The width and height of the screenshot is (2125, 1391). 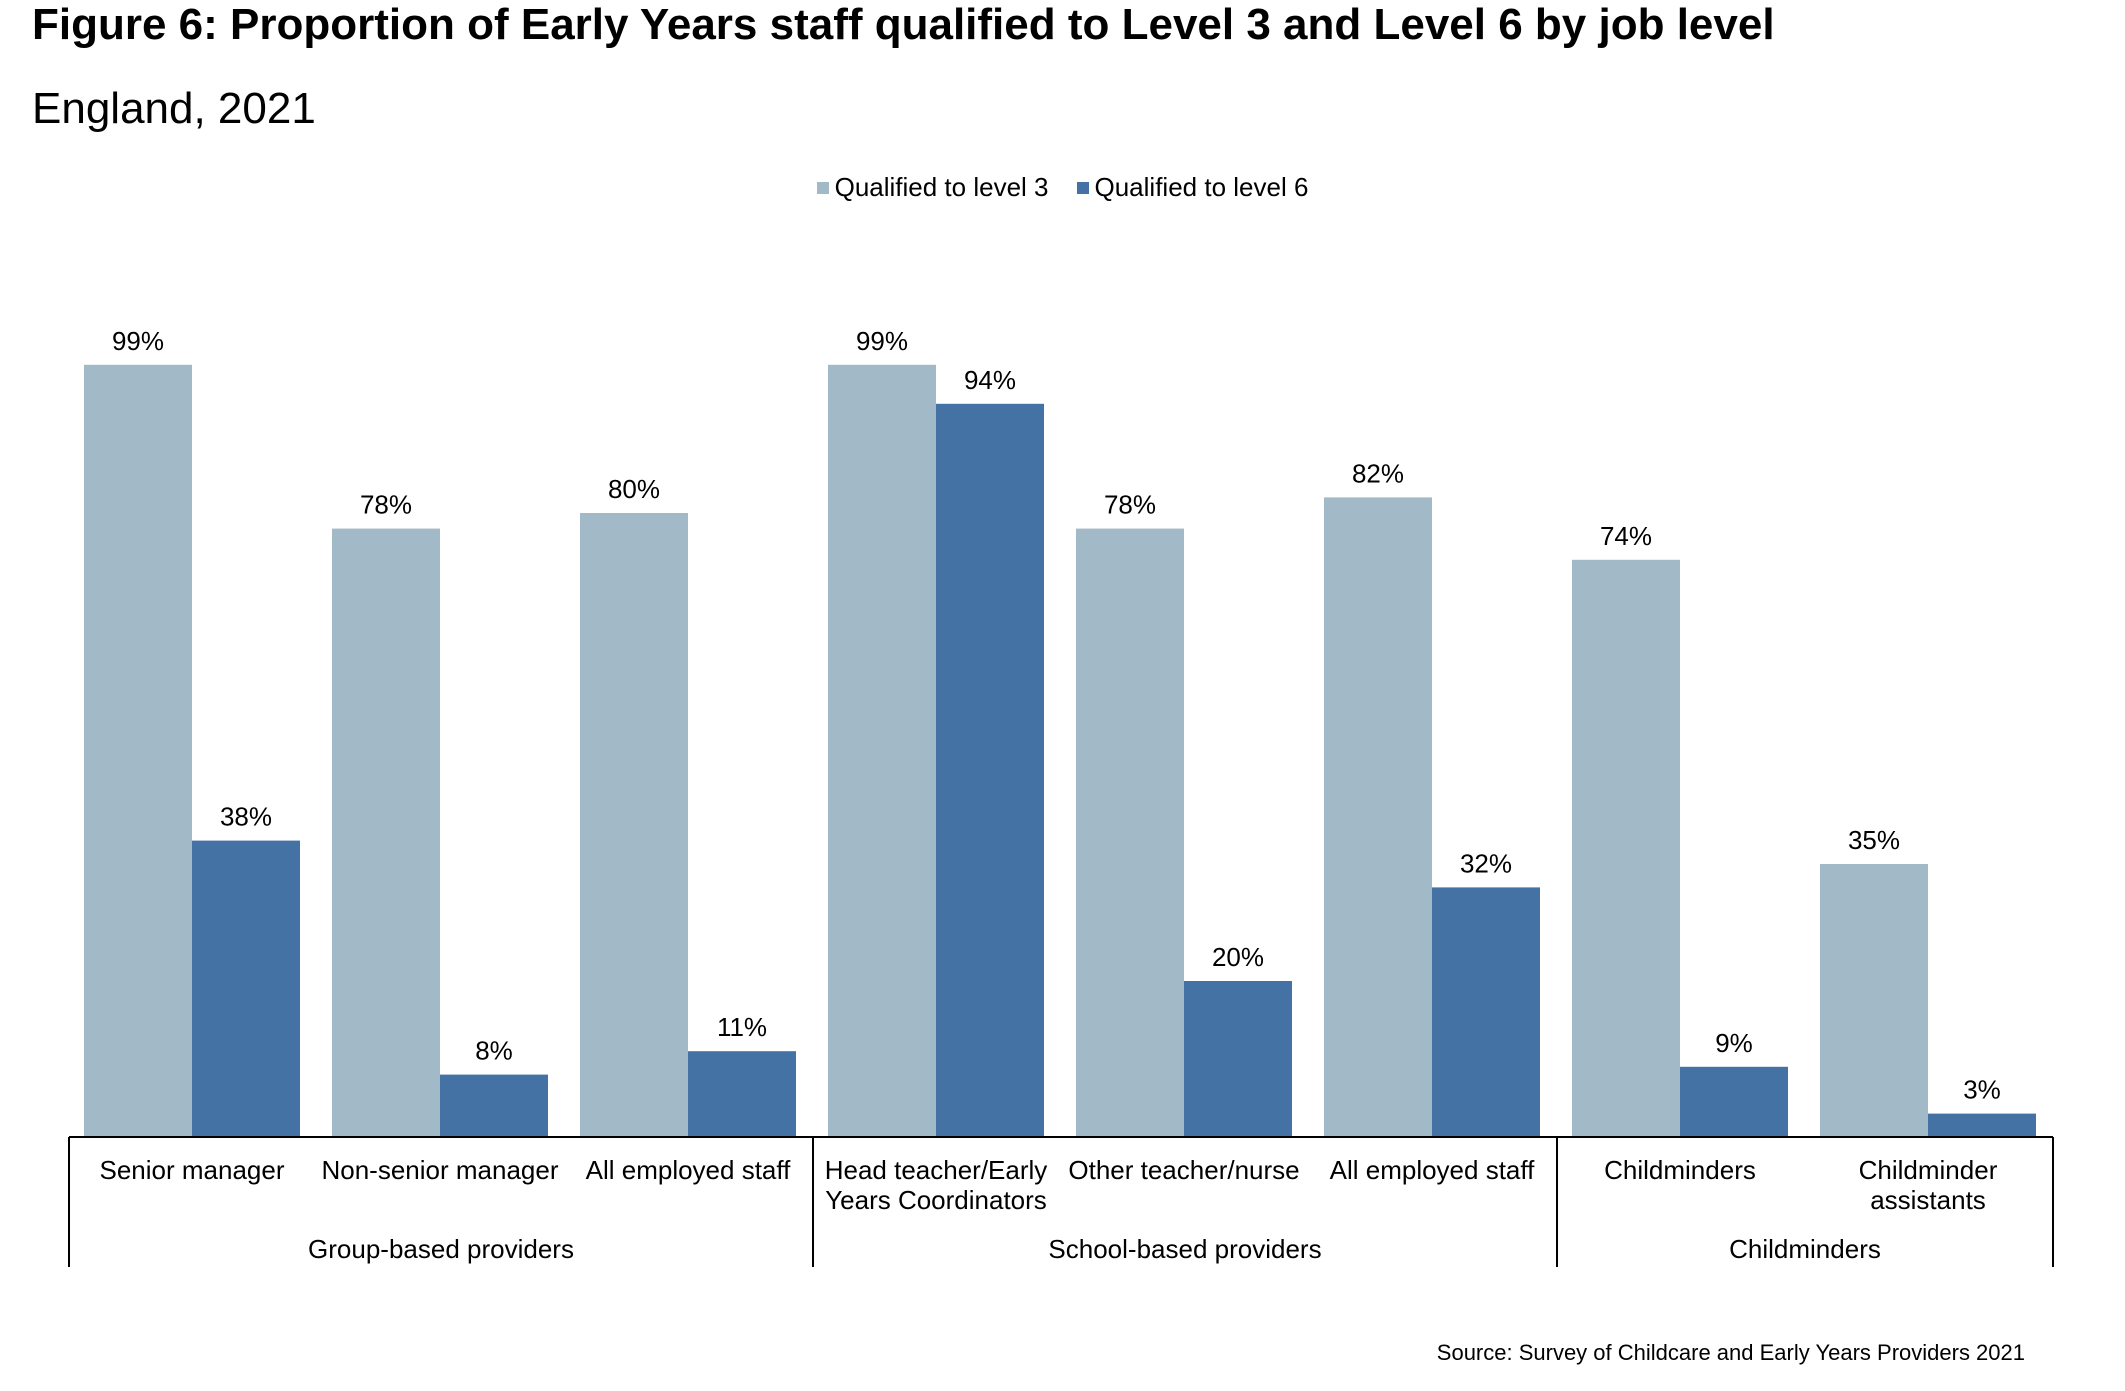 I want to click on group-label: Group-based providers, so click(x=441, y=1249).